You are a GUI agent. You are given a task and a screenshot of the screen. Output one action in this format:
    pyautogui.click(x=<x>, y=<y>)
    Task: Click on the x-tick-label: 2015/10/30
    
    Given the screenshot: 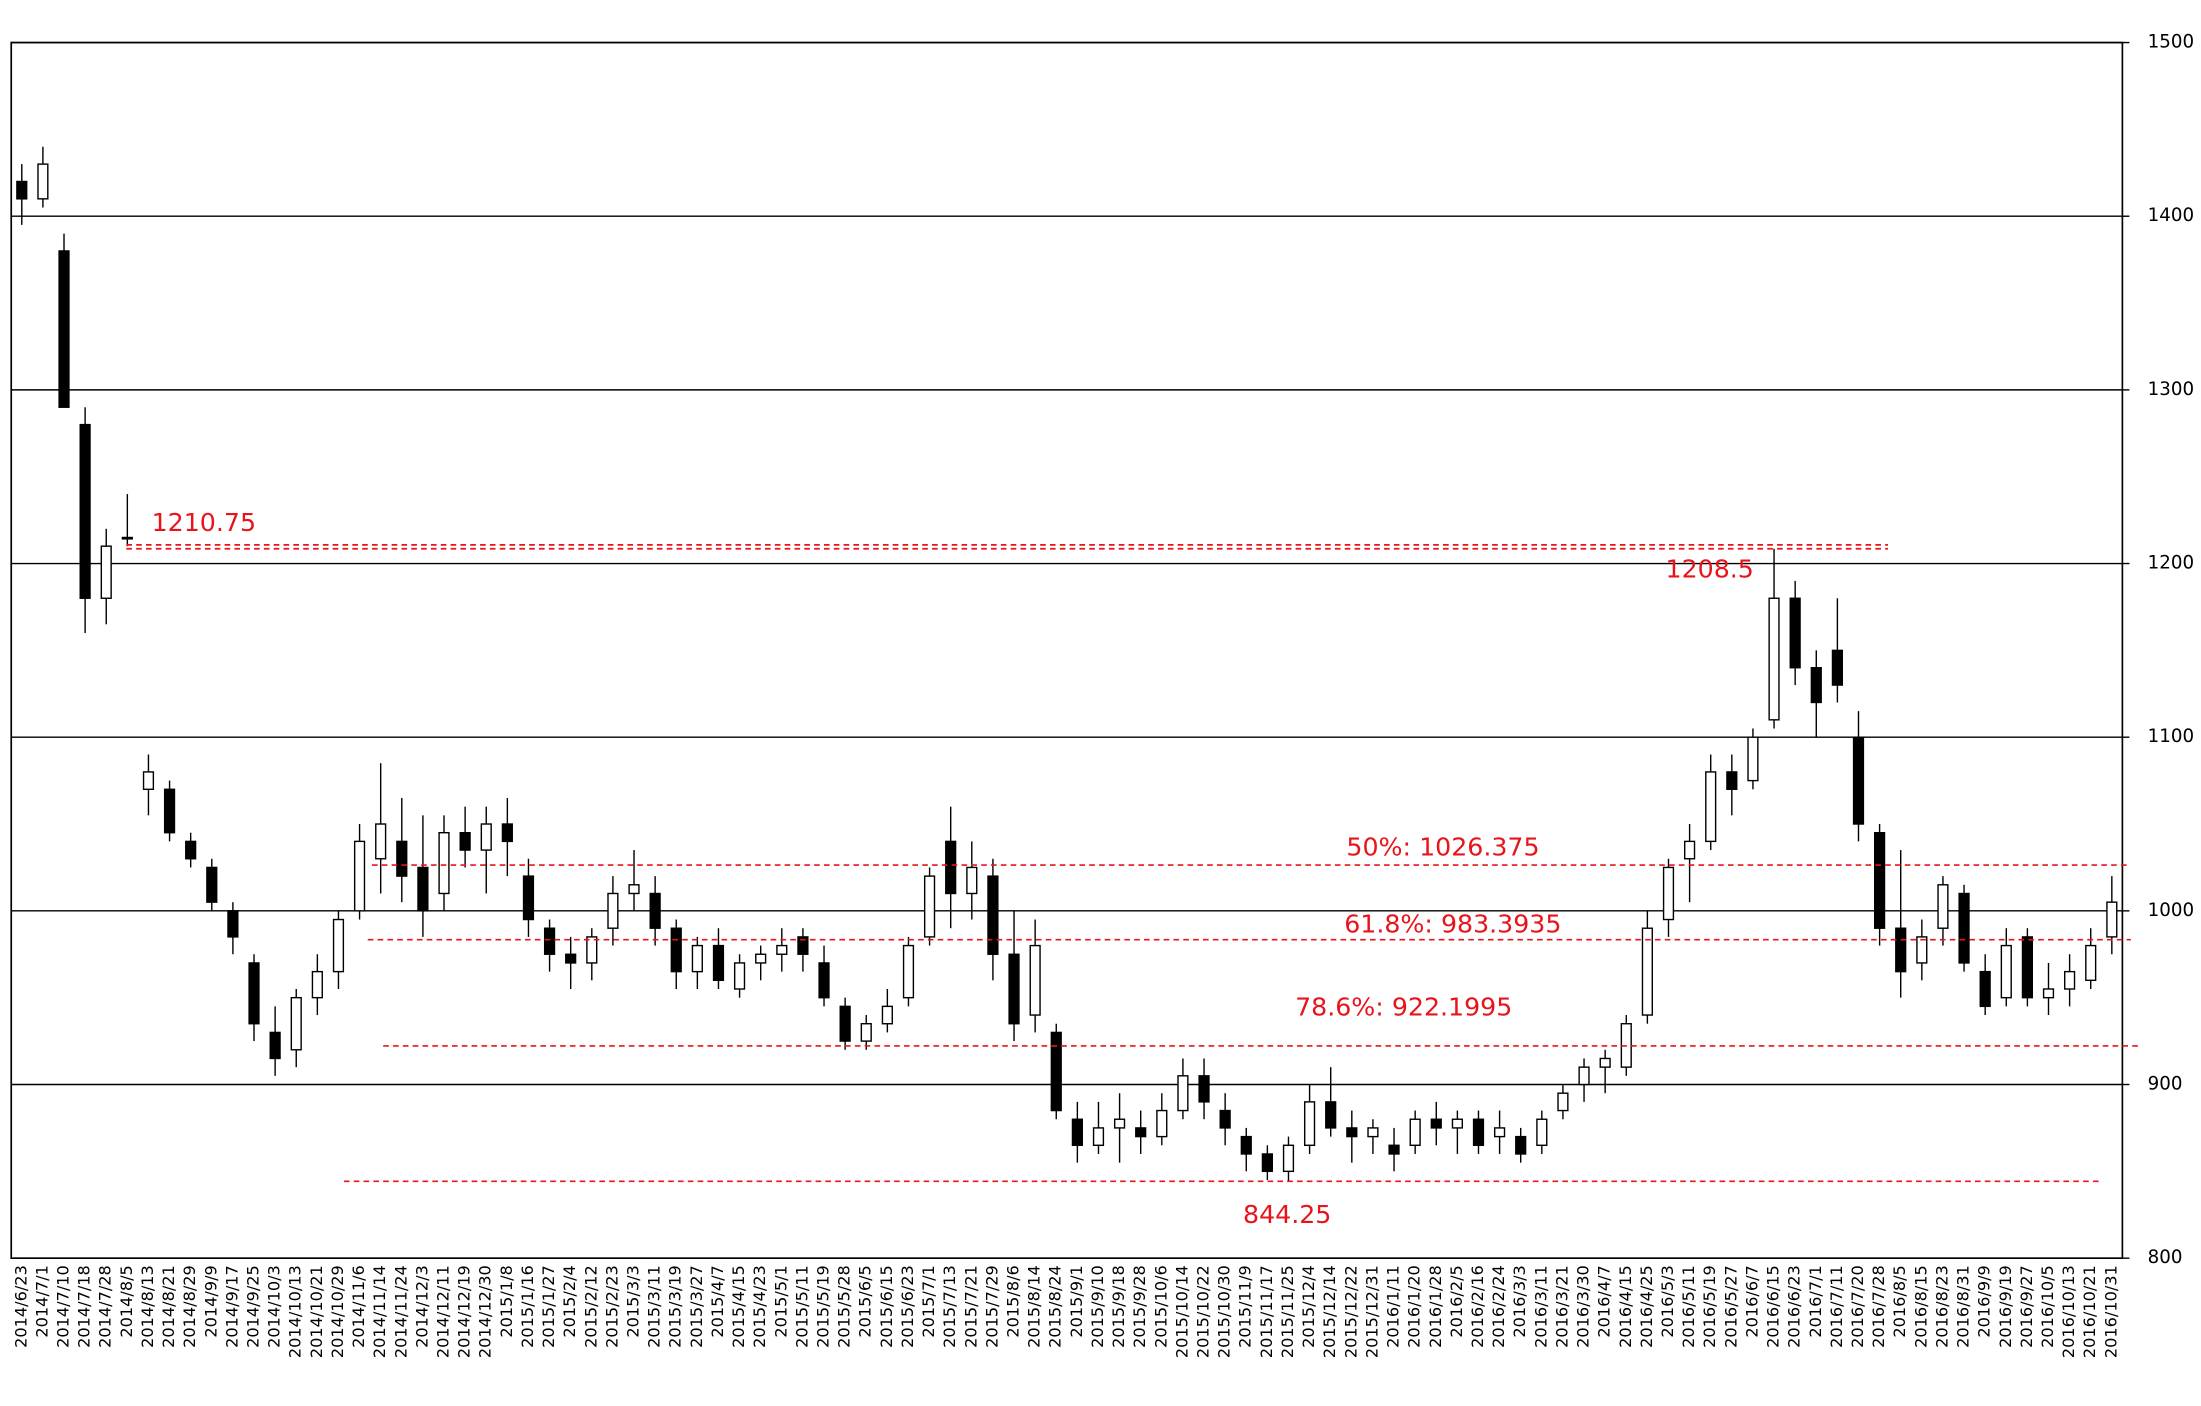 What is the action you would take?
    pyautogui.click(x=1224, y=1311)
    